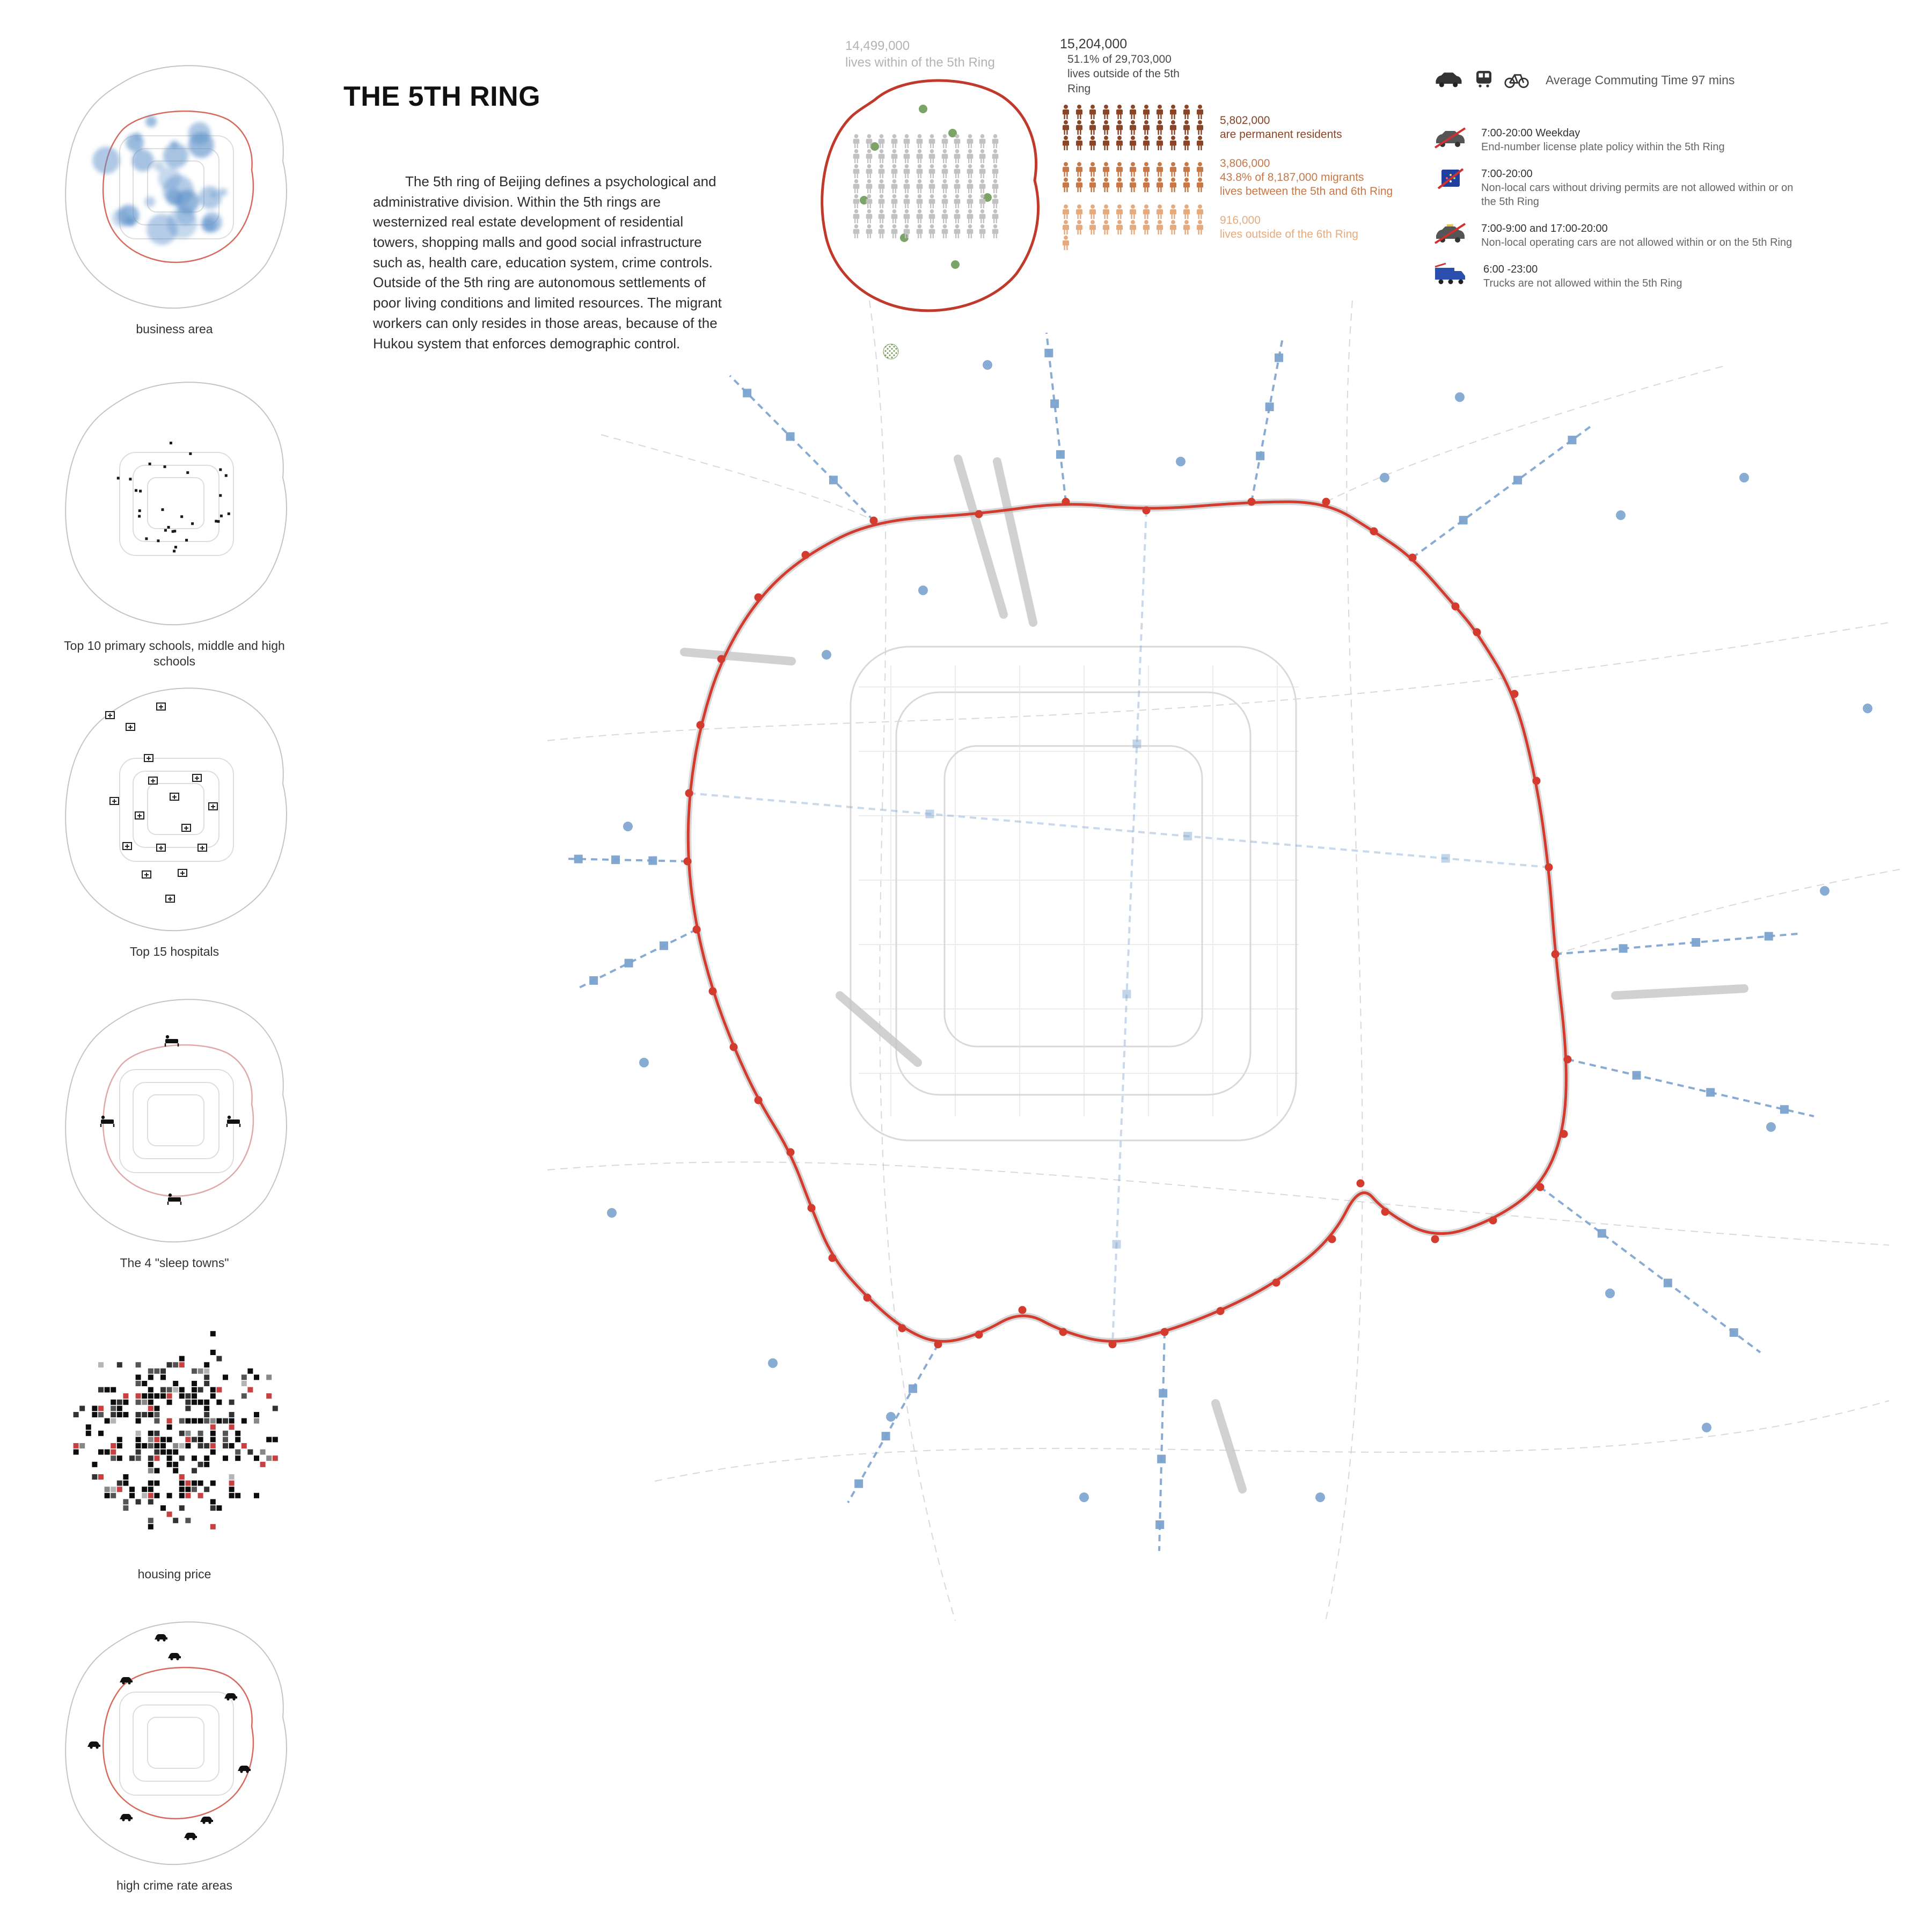  Describe the element at coordinates (176, 1121) in the screenshot. I see `thumbnail-map-sleep` at that location.